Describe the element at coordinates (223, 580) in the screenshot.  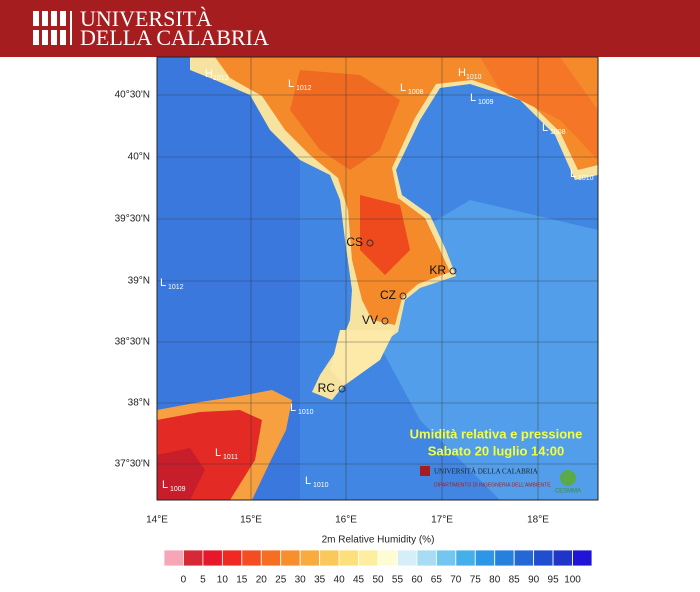
I see `colorbar-tick-label: 10` at that location.